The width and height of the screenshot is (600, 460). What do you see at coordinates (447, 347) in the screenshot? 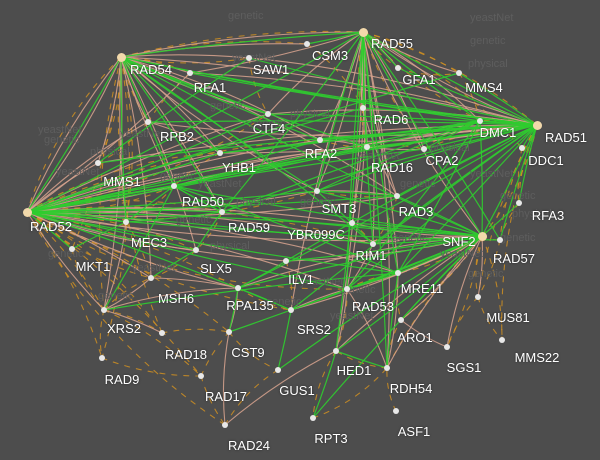
I see `graph-node-sgs1` at bounding box center [447, 347].